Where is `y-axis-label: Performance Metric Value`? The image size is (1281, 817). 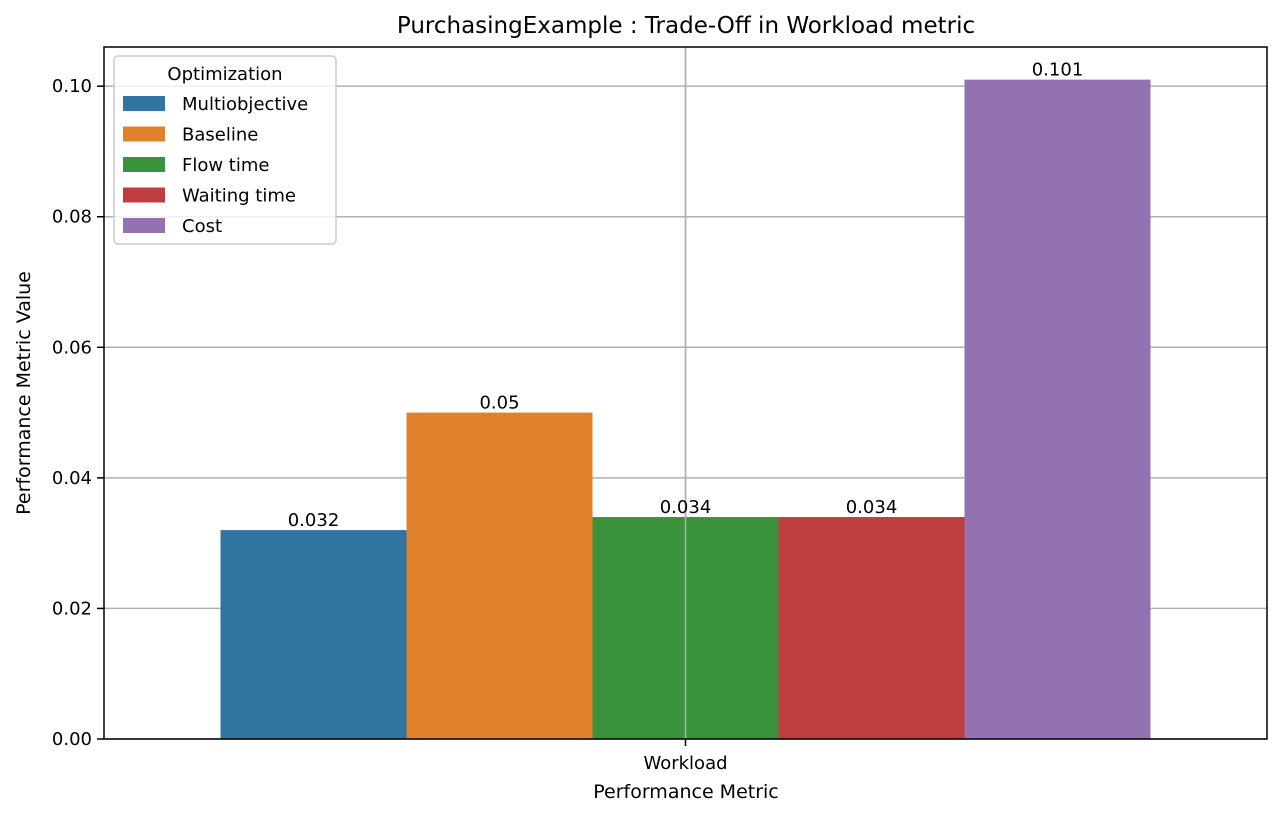
y-axis-label: Performance Metric Value is located at coordinates (24, 393).